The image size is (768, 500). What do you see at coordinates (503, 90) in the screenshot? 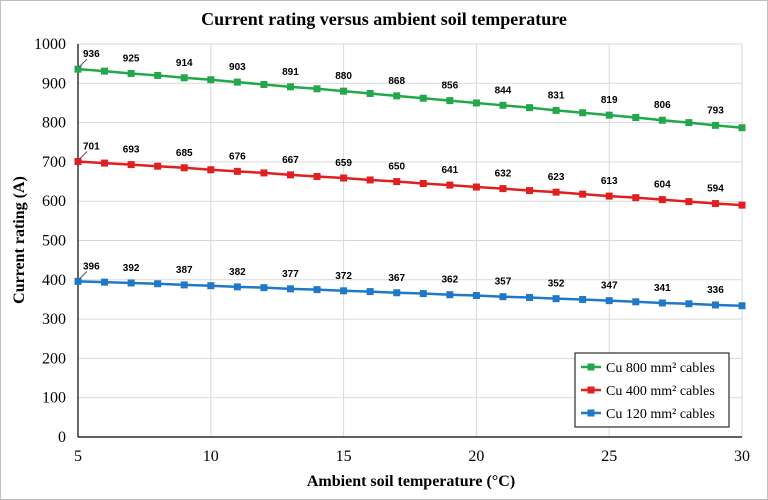
I see `data-label: 844` at bounding box center [503, 90].